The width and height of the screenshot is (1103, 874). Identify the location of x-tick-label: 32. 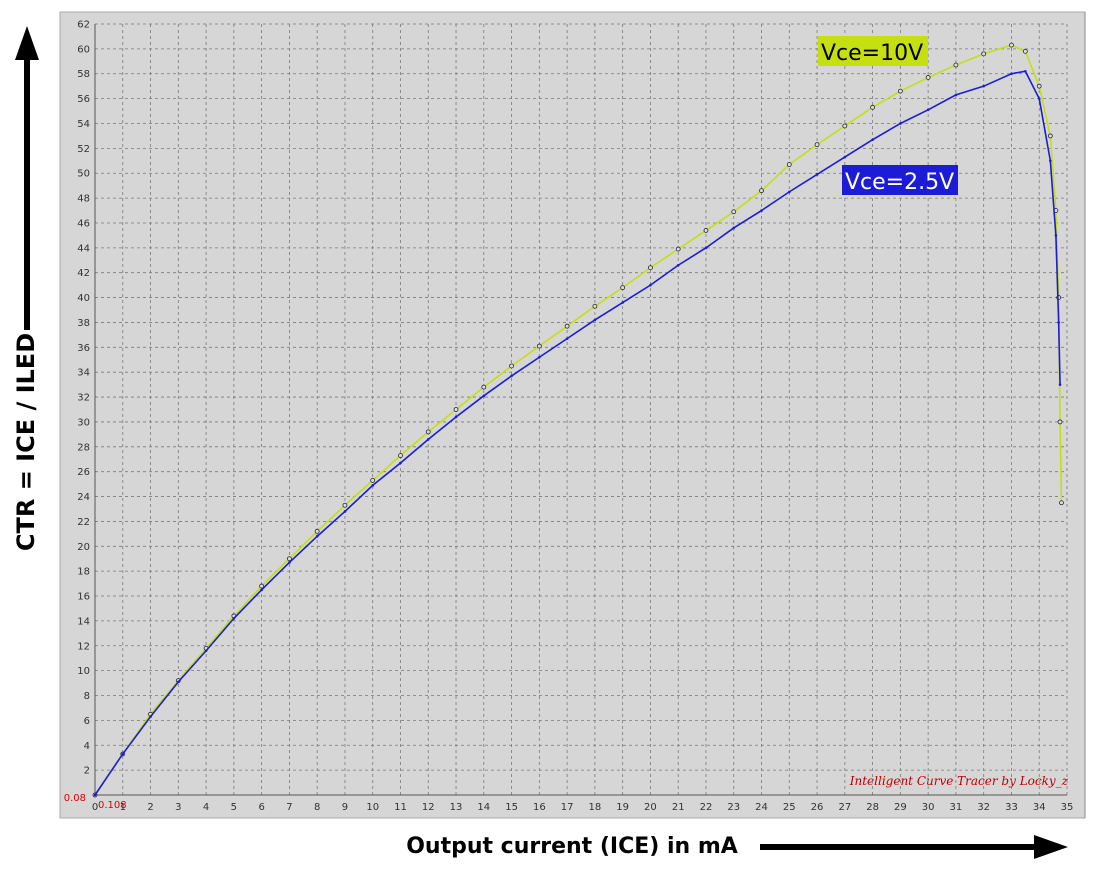
(983, 807).